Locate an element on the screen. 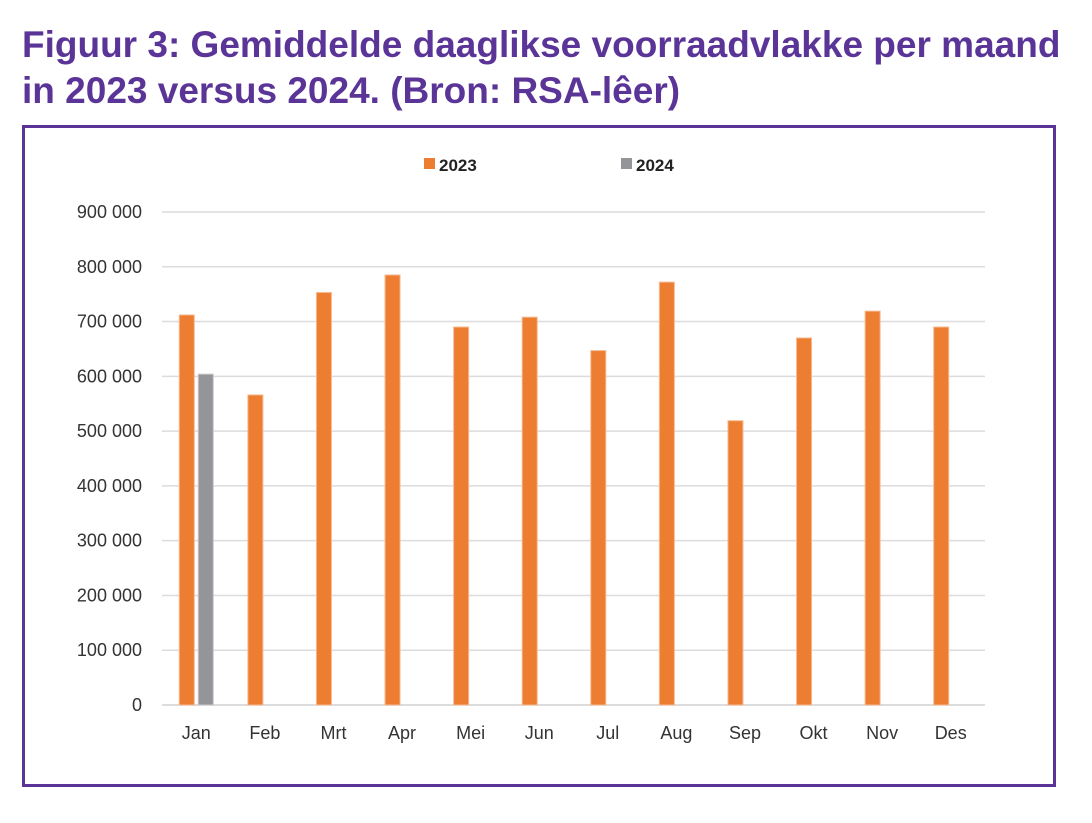  bar-2023-Des is located at coordinates (941, 516).